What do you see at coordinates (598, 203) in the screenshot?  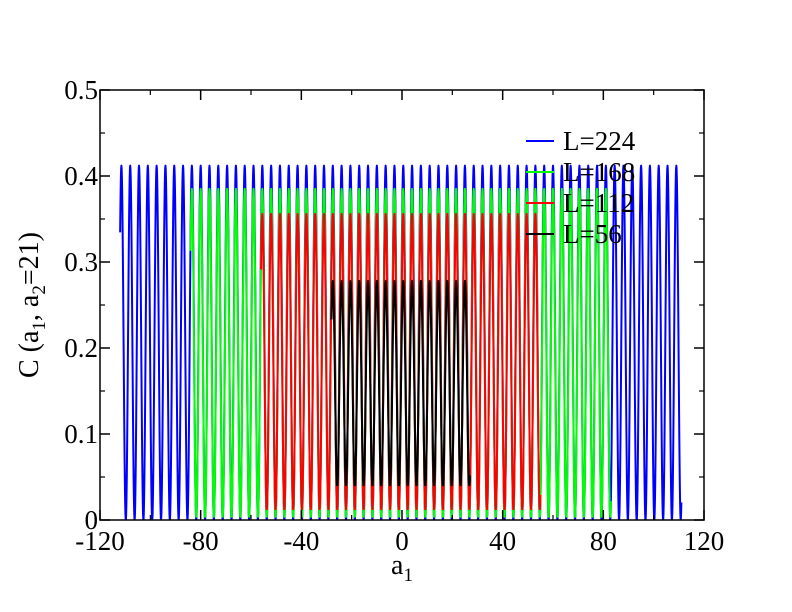 I see `legend-label-l112: L=112` at bounding box center [598, 203].